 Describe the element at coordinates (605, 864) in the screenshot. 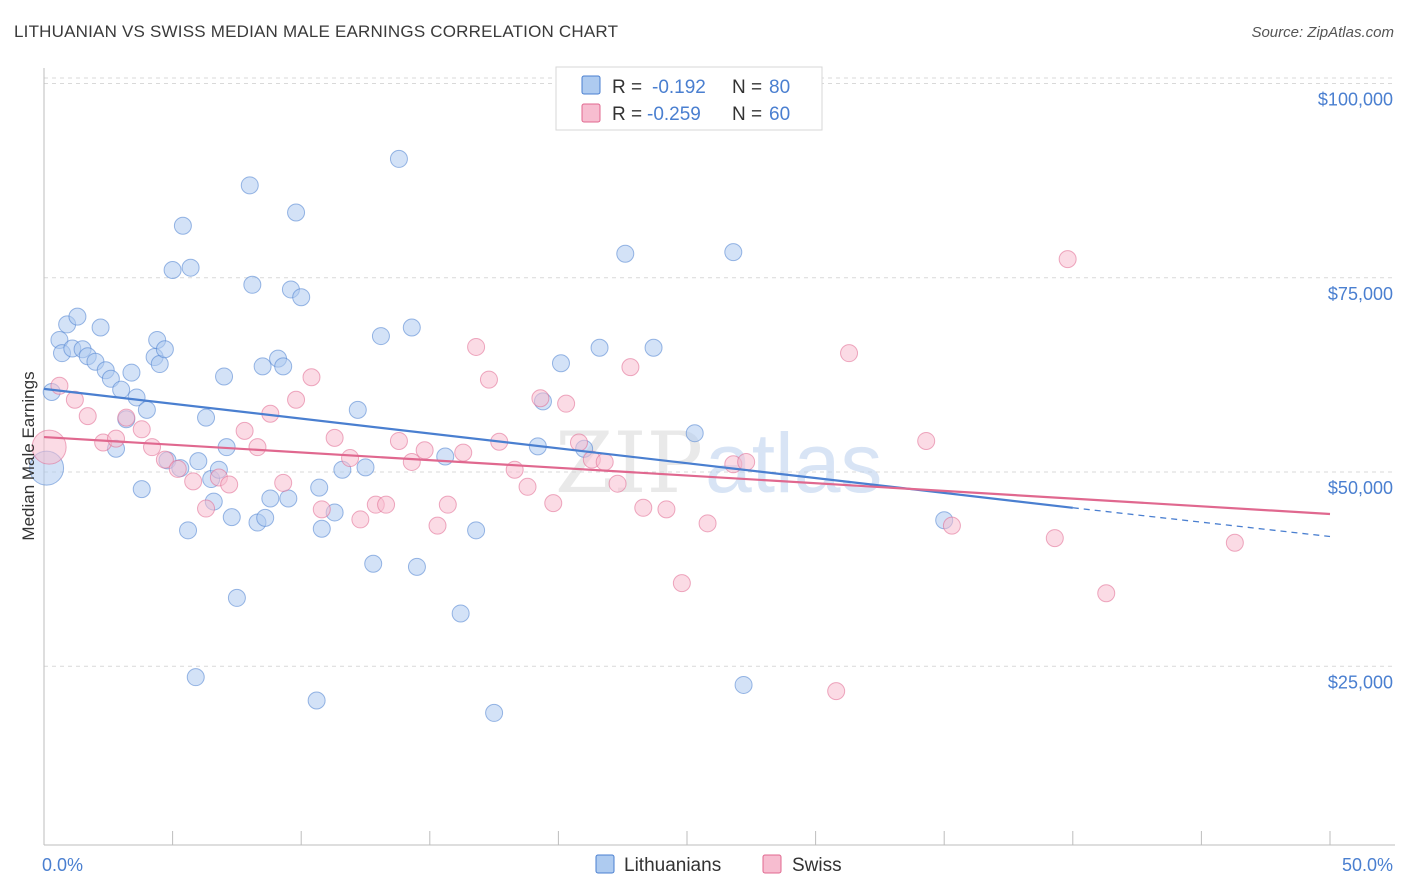

I see `bottom-legend-swatch-lithuanians` at that location.